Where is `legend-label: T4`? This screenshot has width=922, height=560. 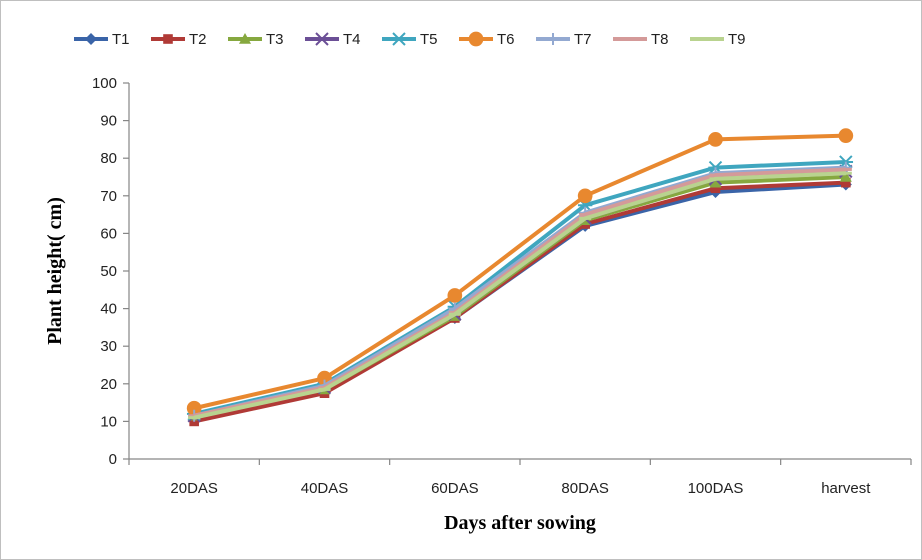 legend-label: T4 is located at coordinates (352, 39).